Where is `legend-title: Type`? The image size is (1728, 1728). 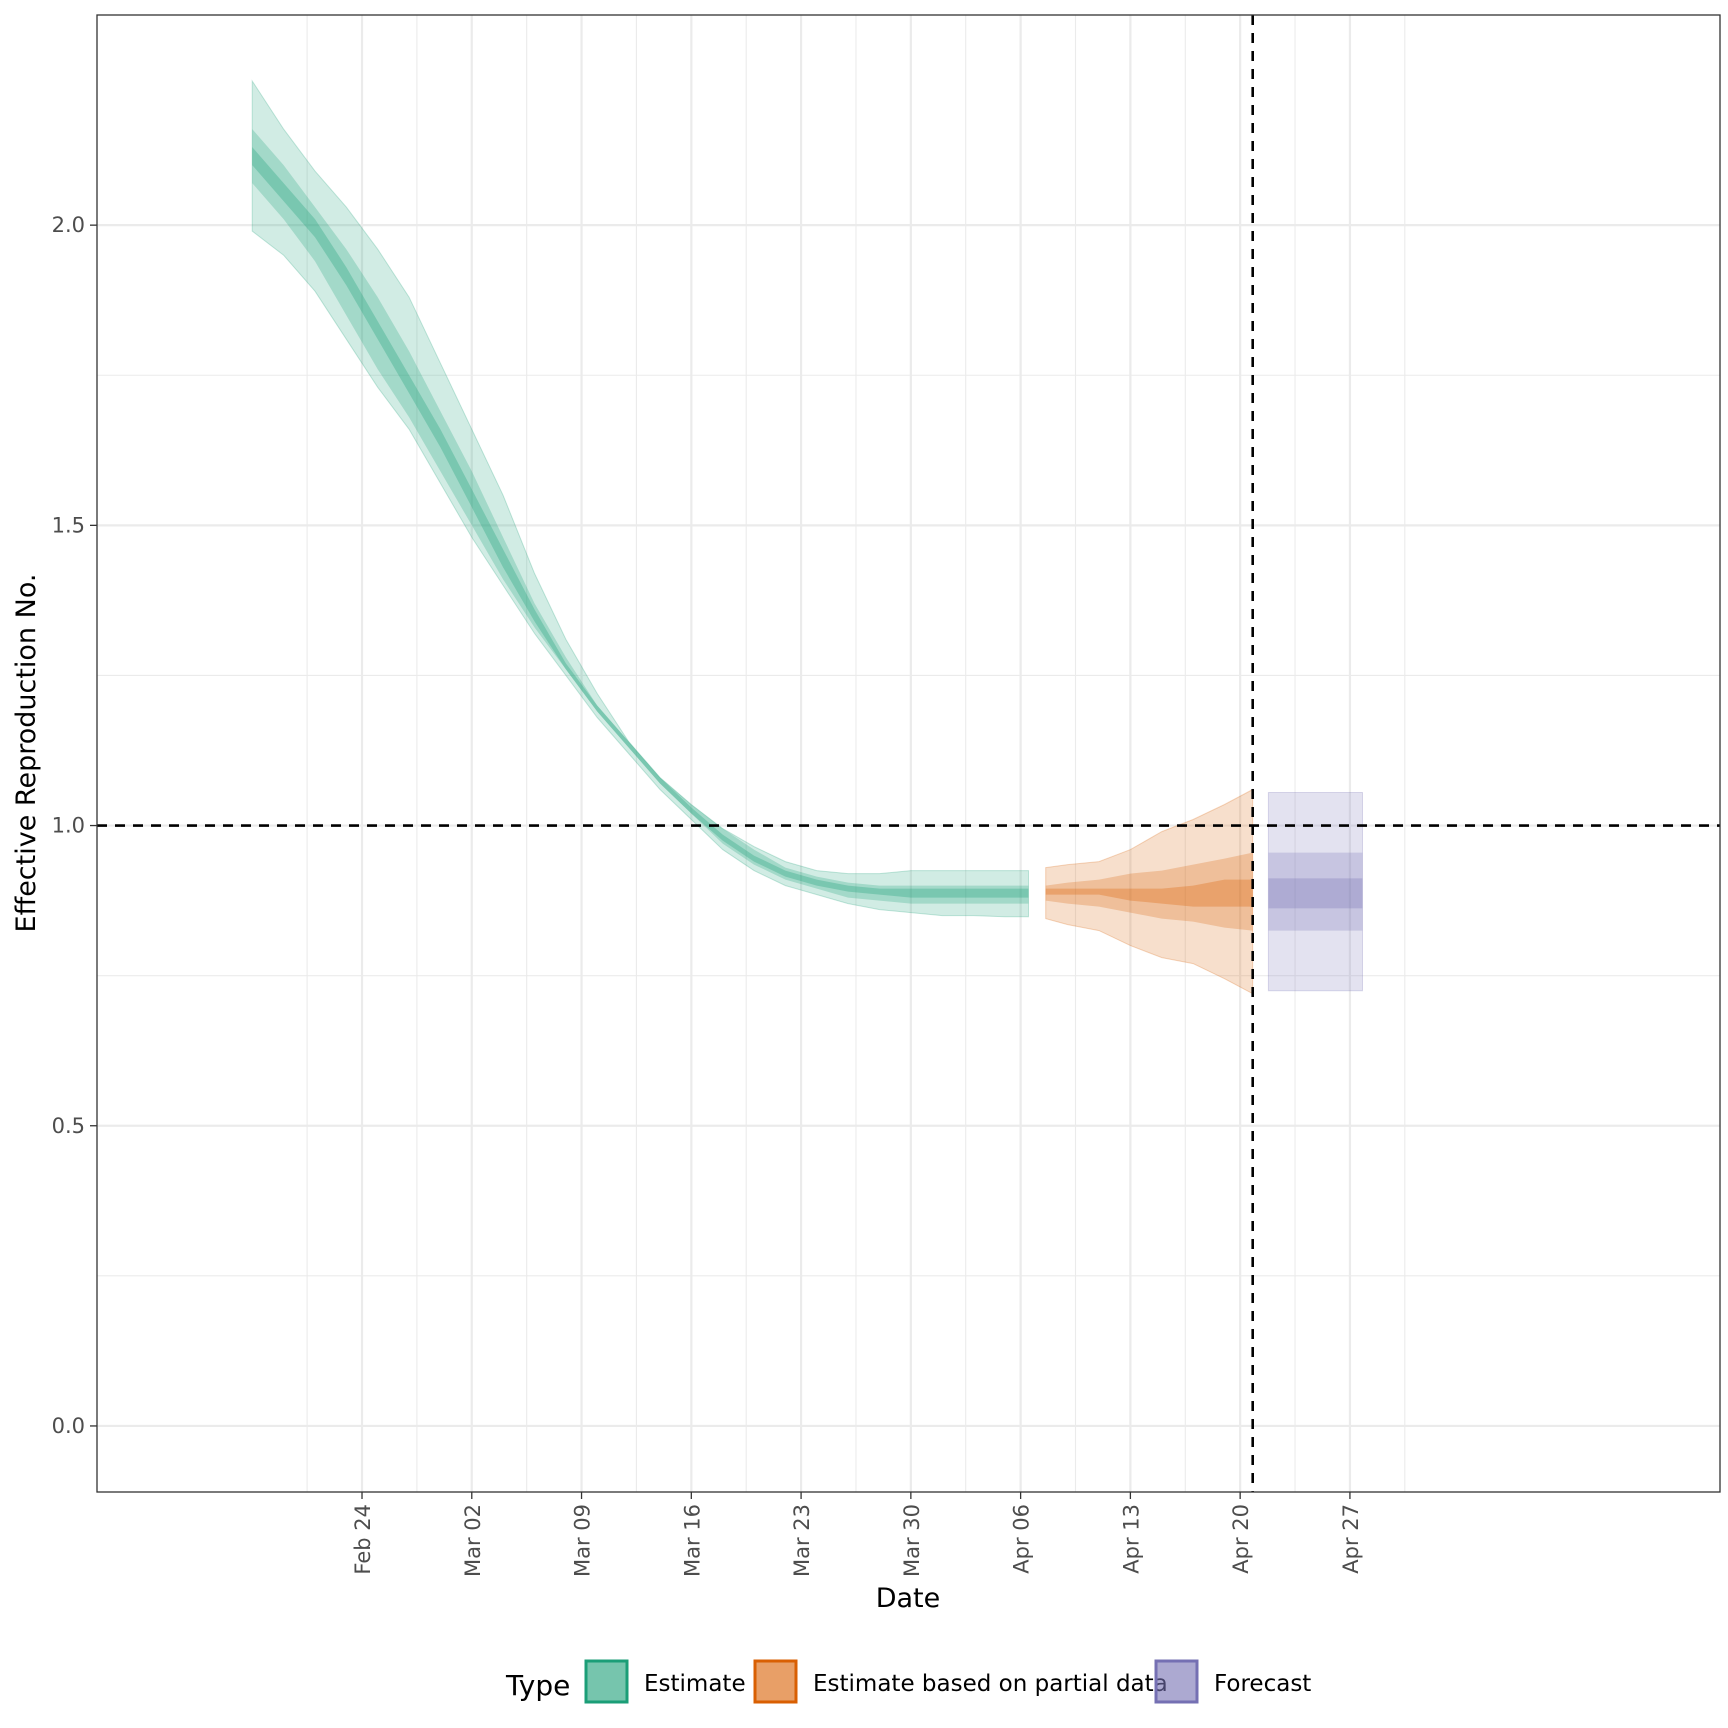 legend-title: Type is located at coordinates (537, 1685).